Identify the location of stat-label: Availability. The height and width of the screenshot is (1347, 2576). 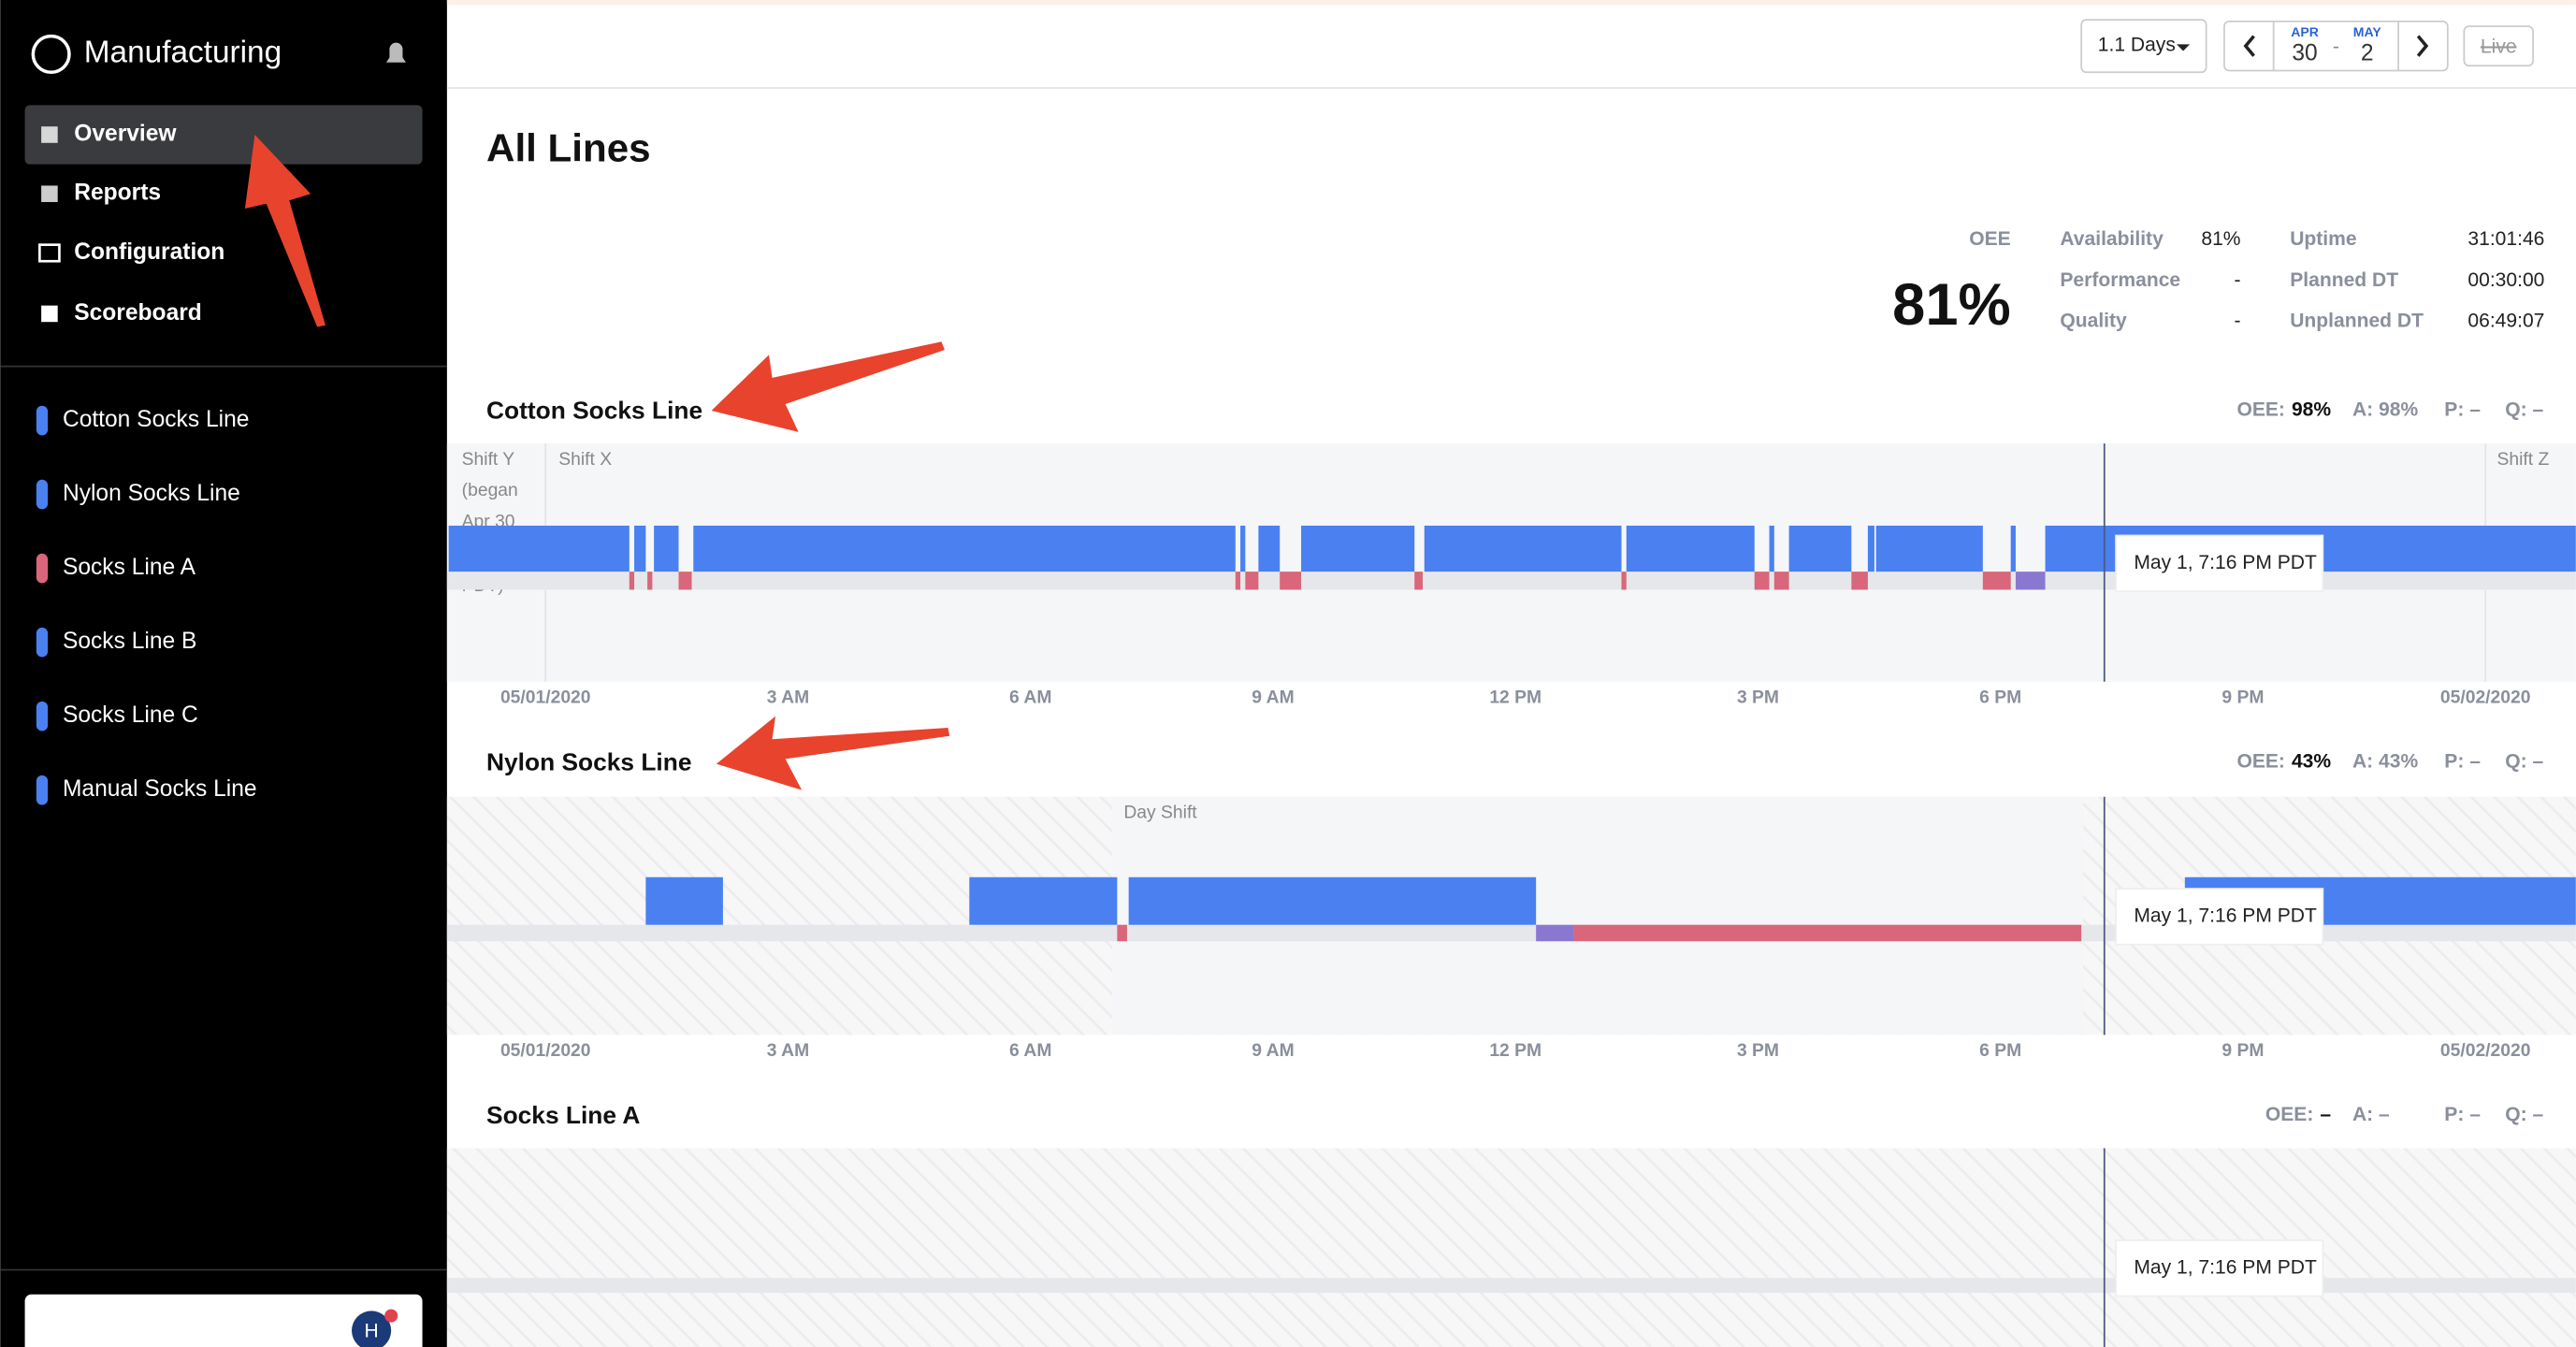
(2112, 239).